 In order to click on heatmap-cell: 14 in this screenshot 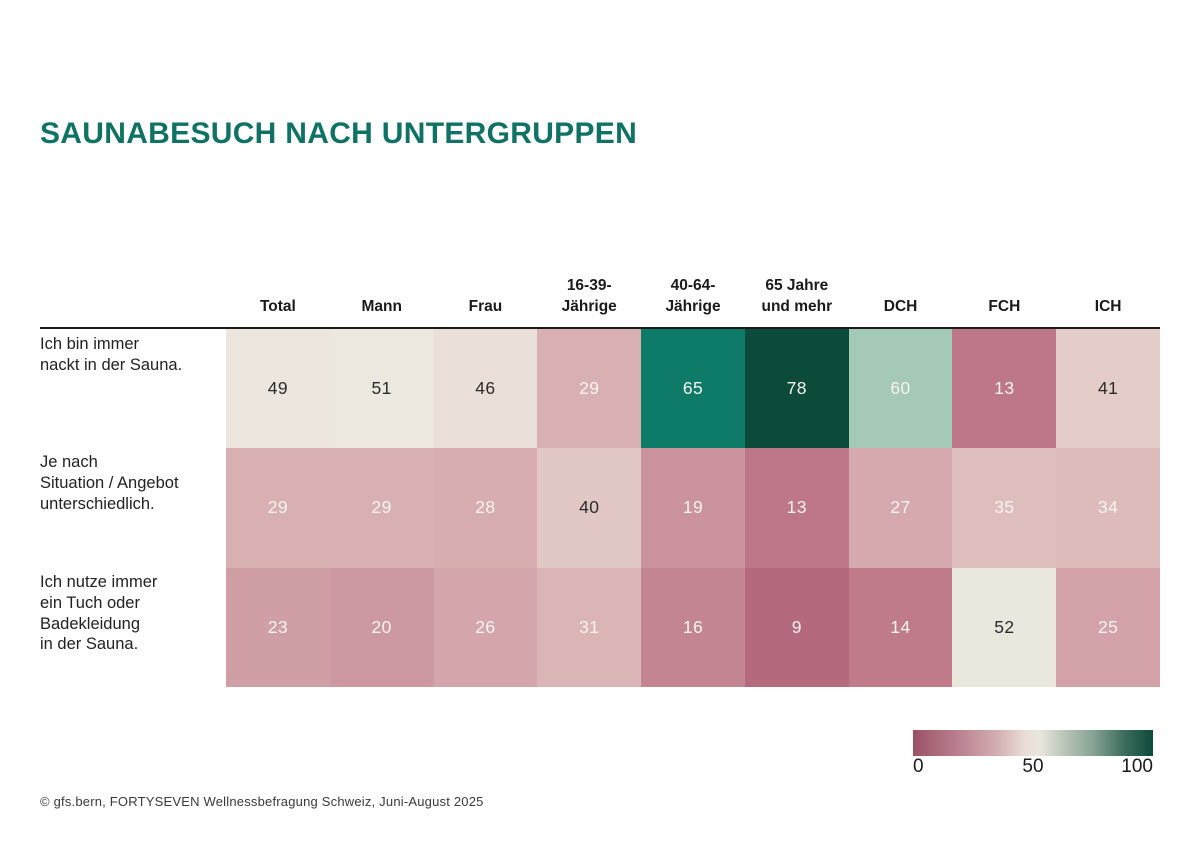, I will do `click(900, 627)`.